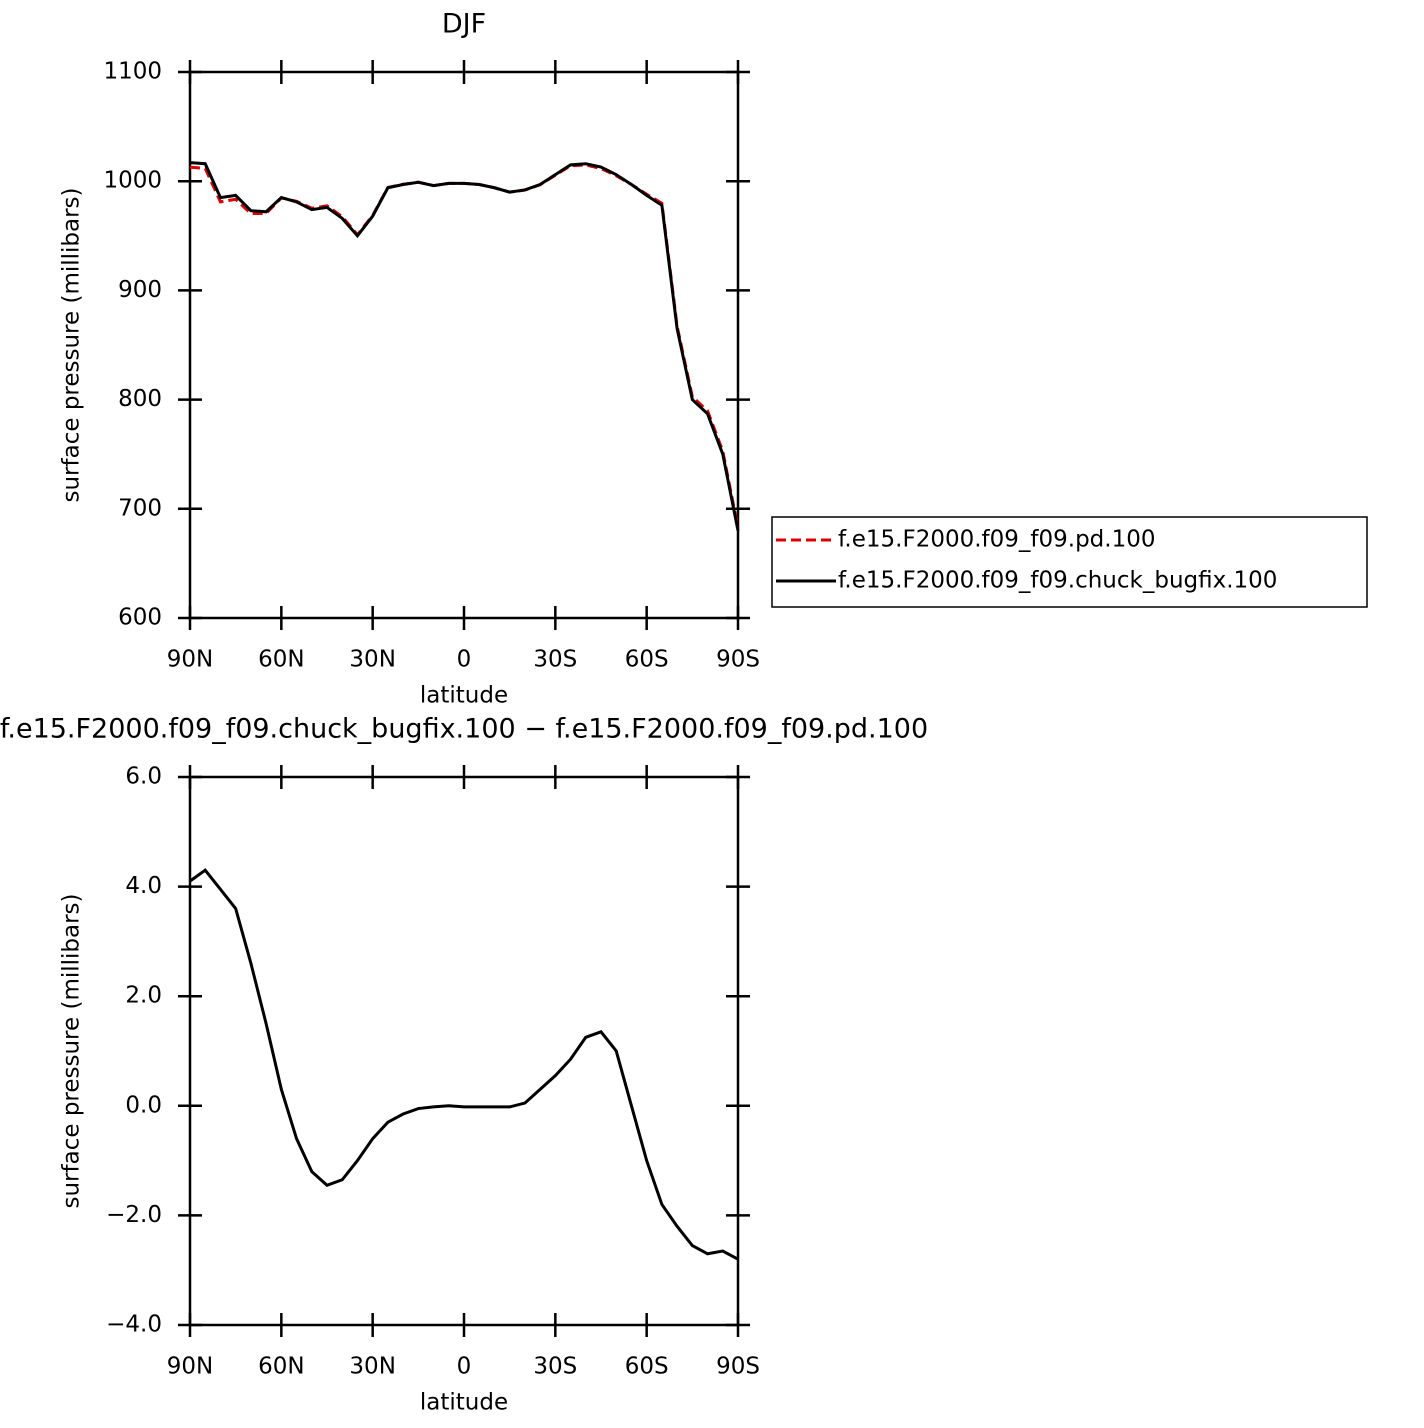  What do you see at coordinates (132, 181) in the screenshot?
I see `y-tick-label: 1000` at bounding box center [132, 181].